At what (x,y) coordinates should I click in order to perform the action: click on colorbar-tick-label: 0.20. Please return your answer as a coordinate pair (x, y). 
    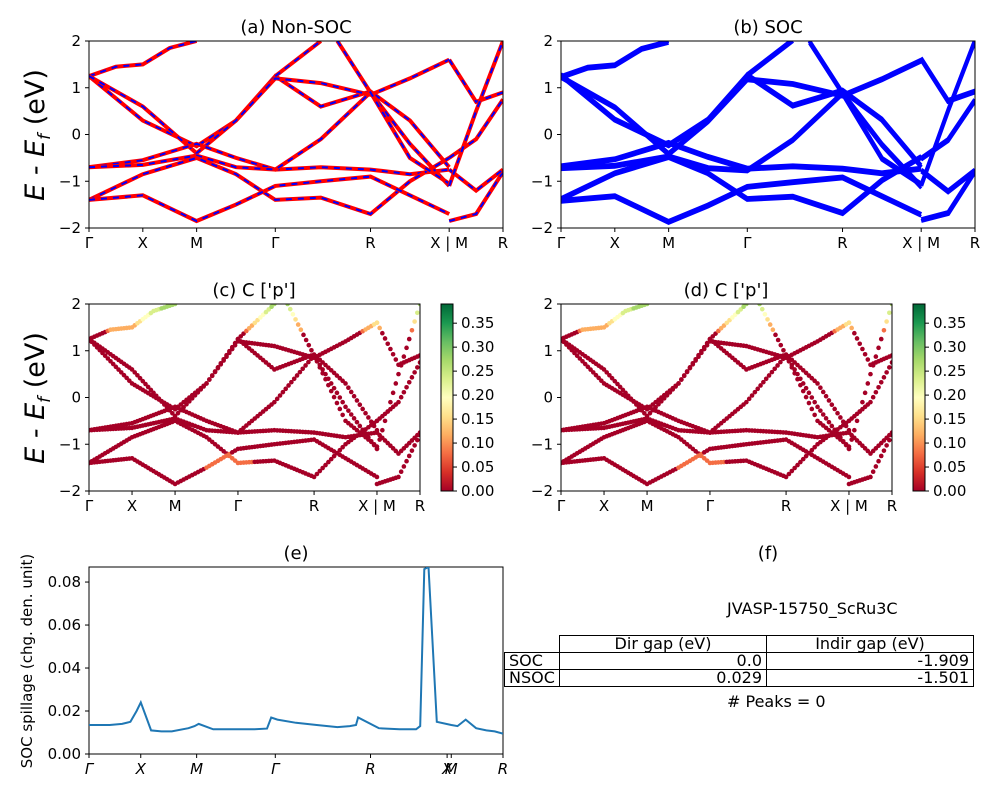
    Looking at the image, I should click on (949, 395).